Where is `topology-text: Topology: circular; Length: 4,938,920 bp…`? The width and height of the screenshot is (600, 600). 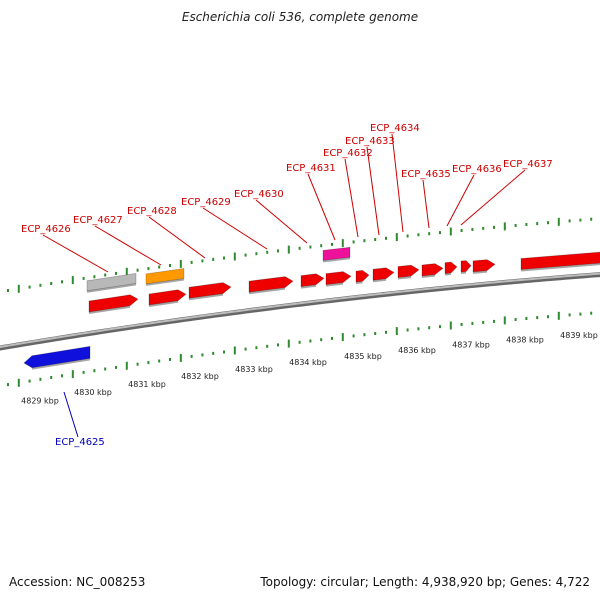 topology-text: Topology: circular; Length: 4,938,920 bp… is located at coordinates (425, 582).